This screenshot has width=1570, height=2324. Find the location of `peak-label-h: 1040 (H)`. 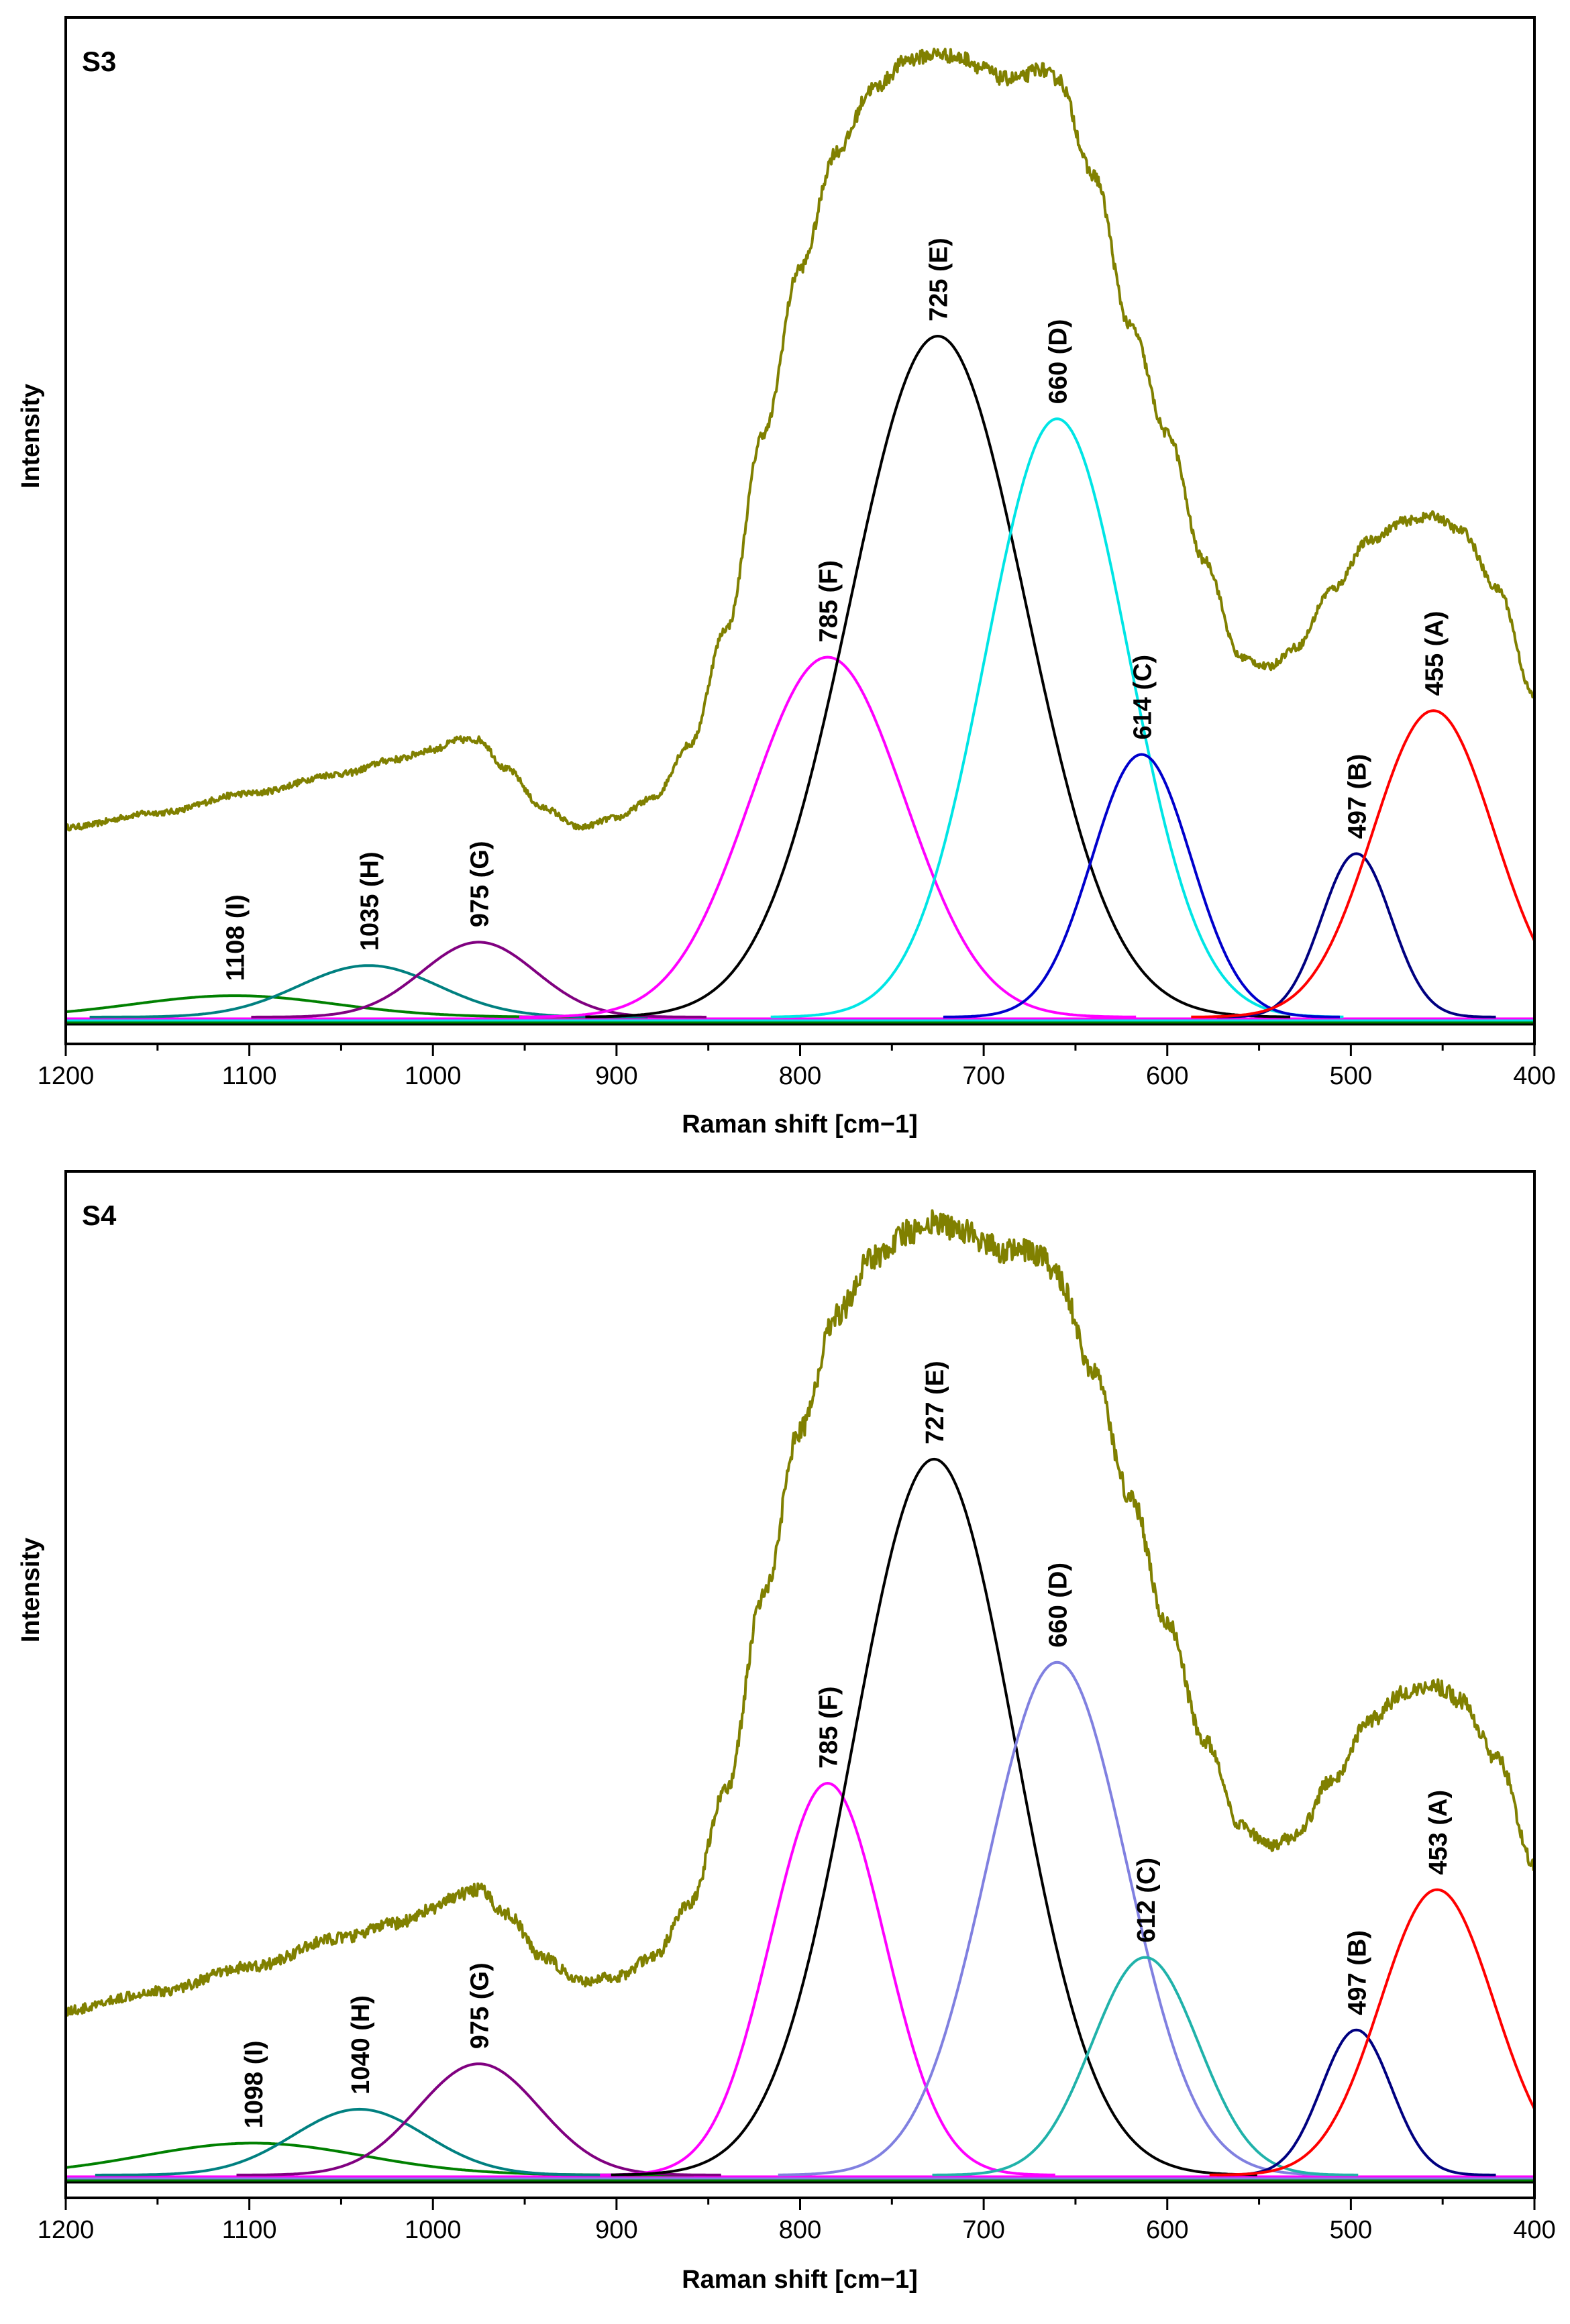

peak-label-h: 1040 (H) is located at coordinates (361, 2045).